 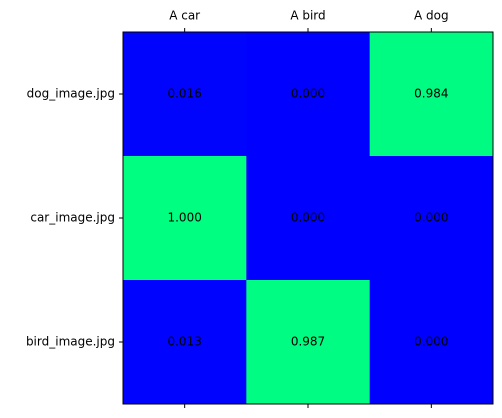 What do you see at coordinates (431, 16) in the screenshot?
I see `x-tick-label: A dog` at bounding box center [431, 16].